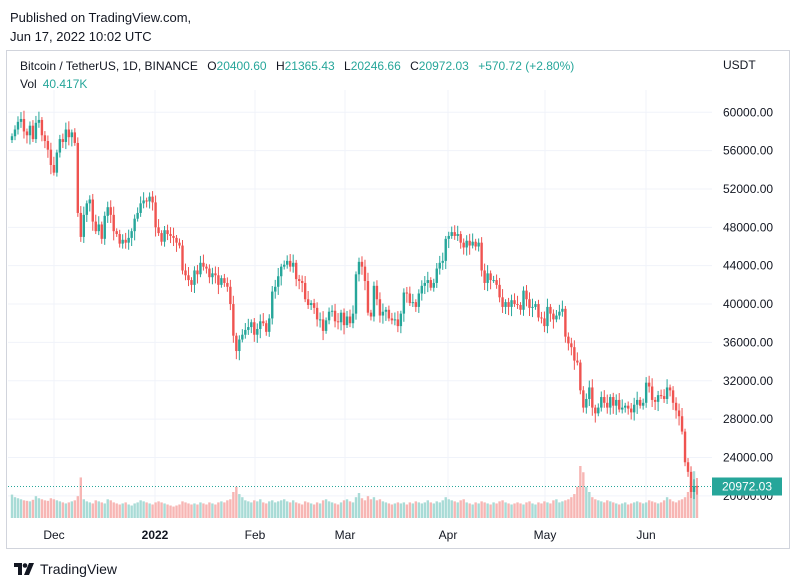 This screenshot has width=799, height=588. I want to click on price-tick-label: 48000.00, so click(748, 227).